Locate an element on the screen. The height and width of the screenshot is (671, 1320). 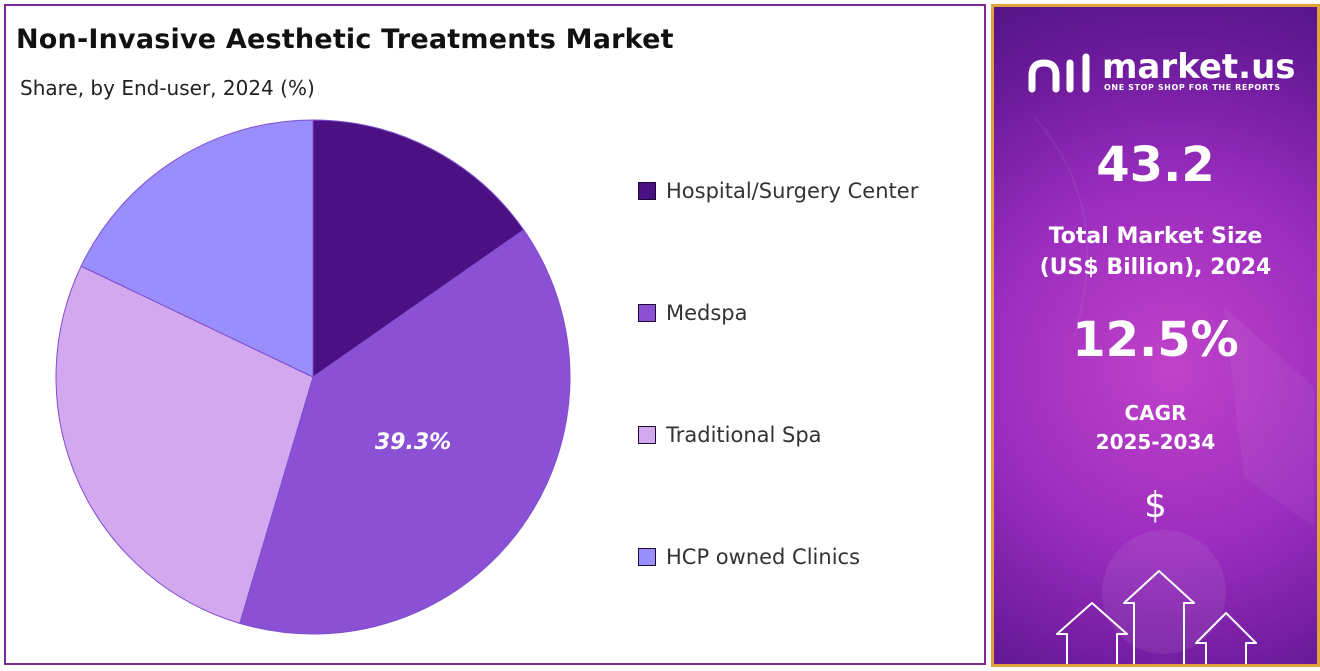
brand-logo: market.us ONE STOP SHOP FOR THE REPORTS is located at coordinates (1164, 73).